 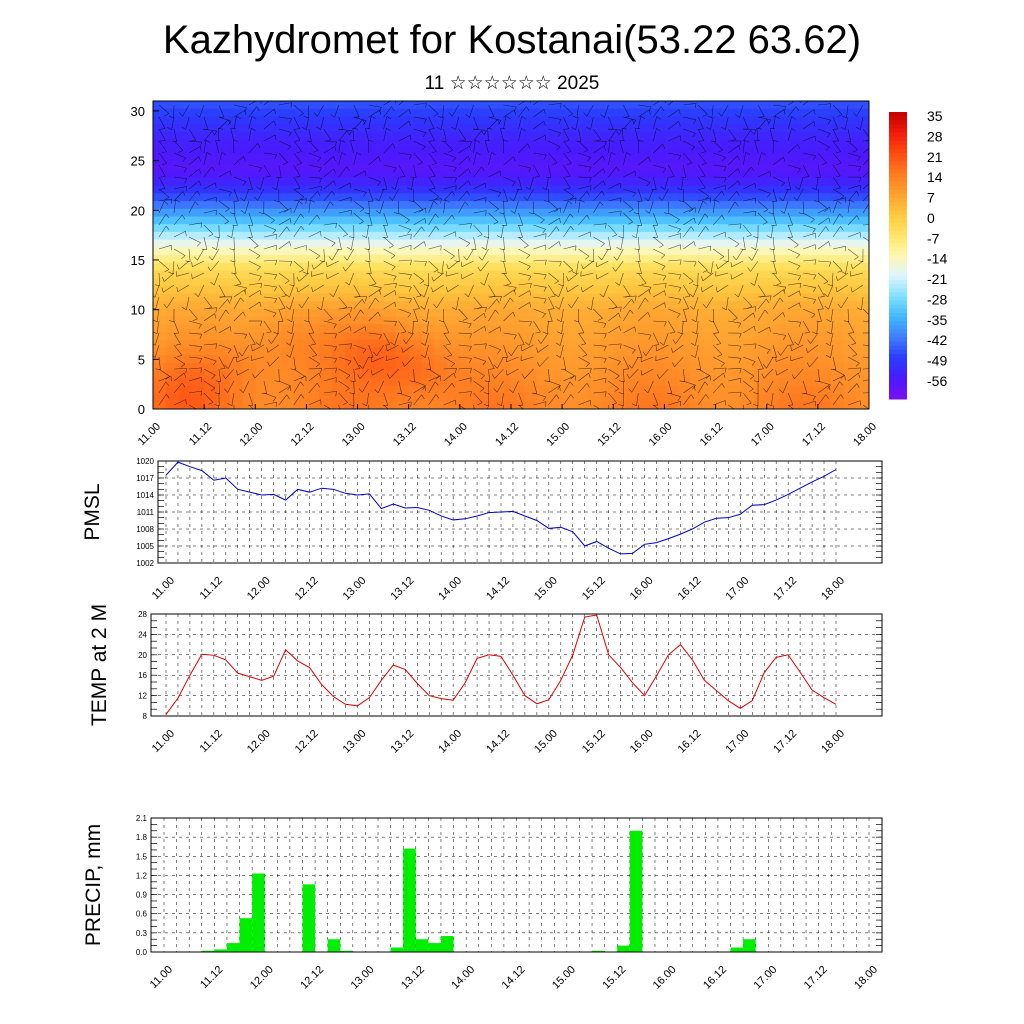 What do you see at coordinates (898, 360) in the screenshot?
I see `colorbar-segment` at bounding box center [898, 360].